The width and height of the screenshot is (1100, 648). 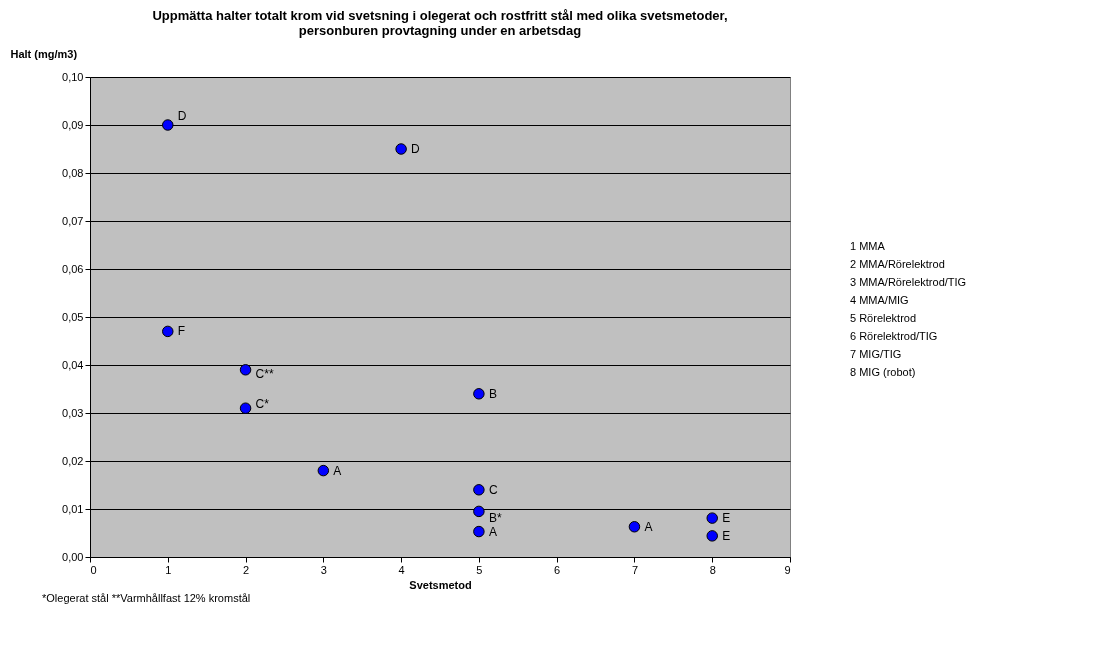 I want to click on y-tick-label: 0,04, so click(x=73, y=364).